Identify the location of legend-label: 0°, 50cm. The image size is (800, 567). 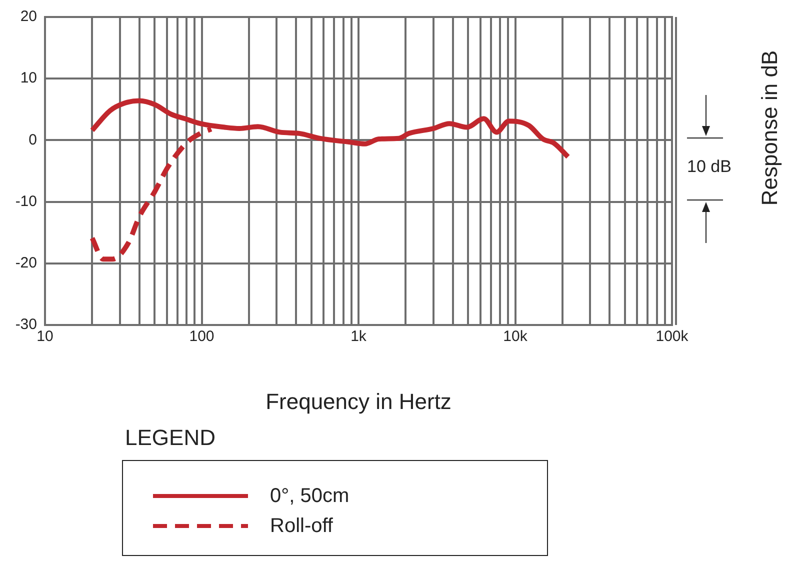
(310, 496).